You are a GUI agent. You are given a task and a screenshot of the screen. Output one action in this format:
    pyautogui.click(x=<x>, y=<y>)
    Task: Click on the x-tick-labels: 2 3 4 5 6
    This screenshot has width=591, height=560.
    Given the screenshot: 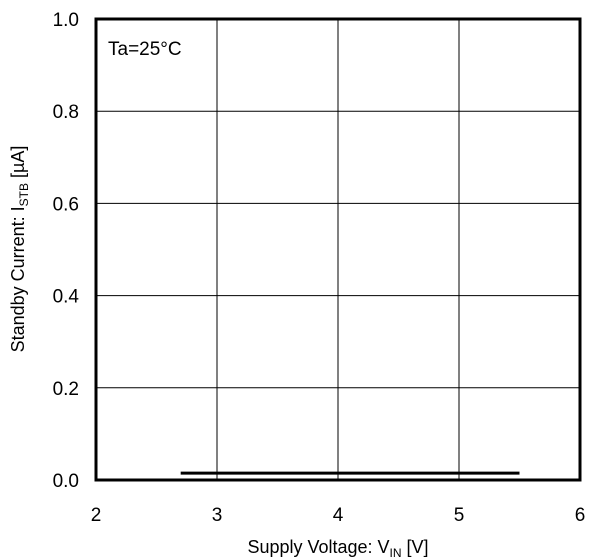 What is the action you would take?
    pyautogui.click(x=338, y=515)
    